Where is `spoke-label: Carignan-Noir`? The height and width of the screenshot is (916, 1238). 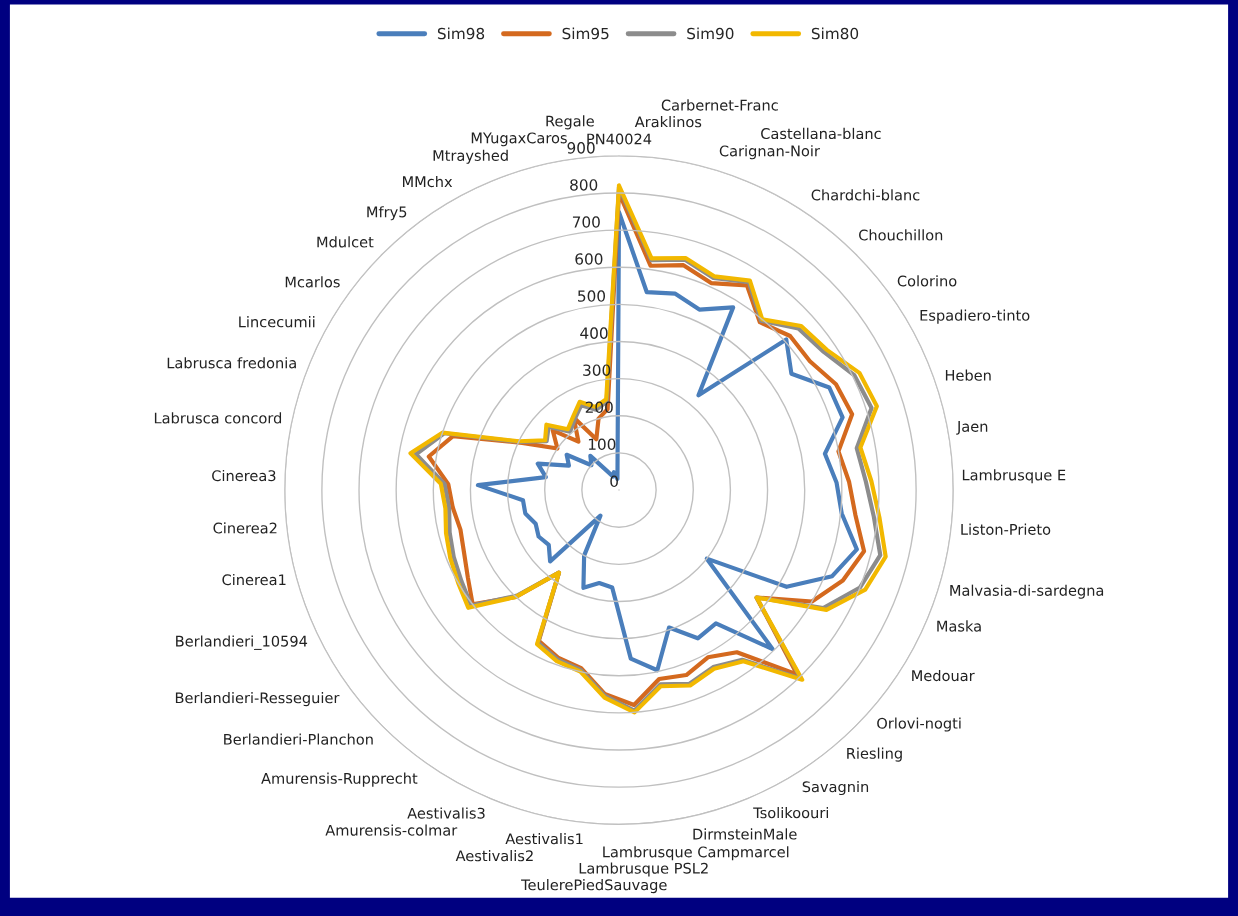 spoke-label: Carignan-Noir is located at coordinates (769, 152).